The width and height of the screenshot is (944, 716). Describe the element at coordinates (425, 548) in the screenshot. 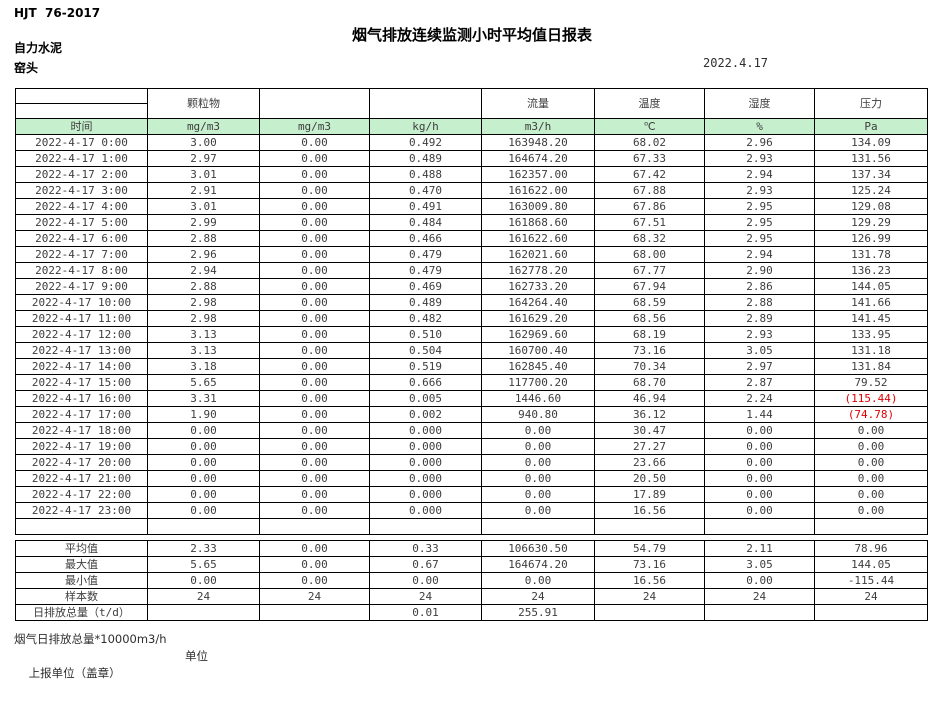

I see `summary-value-cell: 0.33` at that location.